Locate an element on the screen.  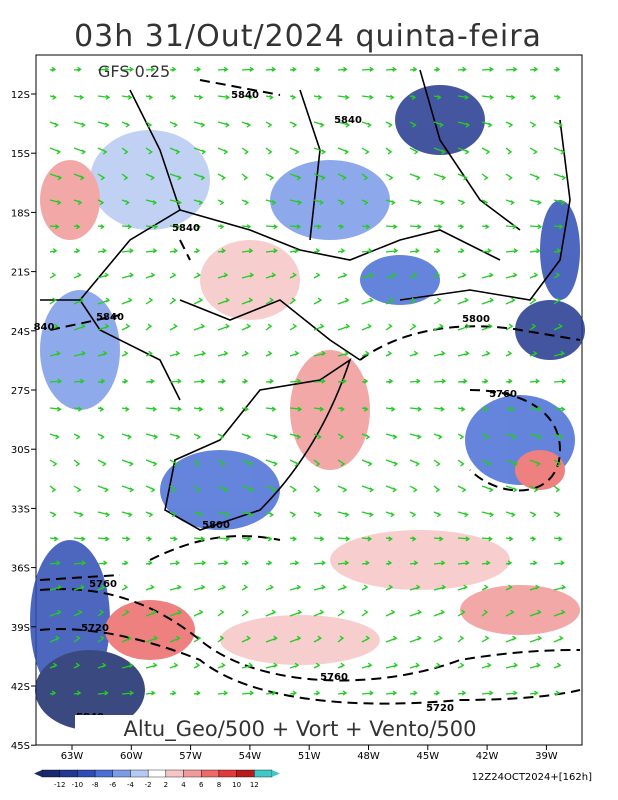
x-tick-label: 60W is located at coordinates (131, 756).